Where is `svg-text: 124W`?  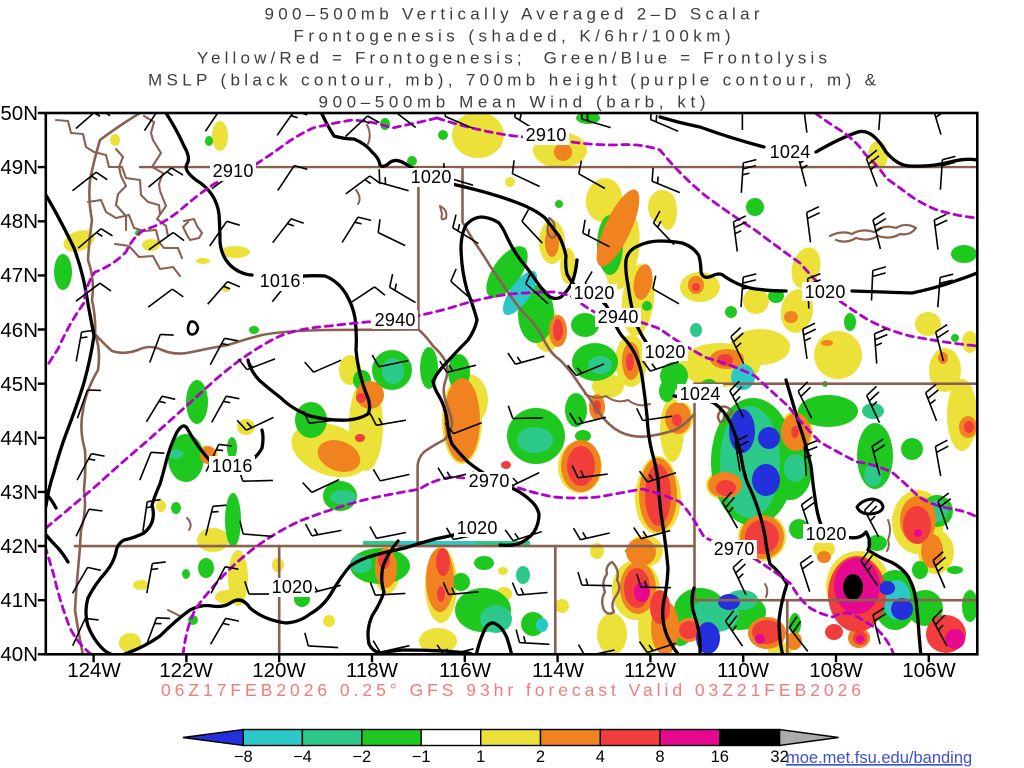
svg-text: 124W is located at coordinates (94, 670).